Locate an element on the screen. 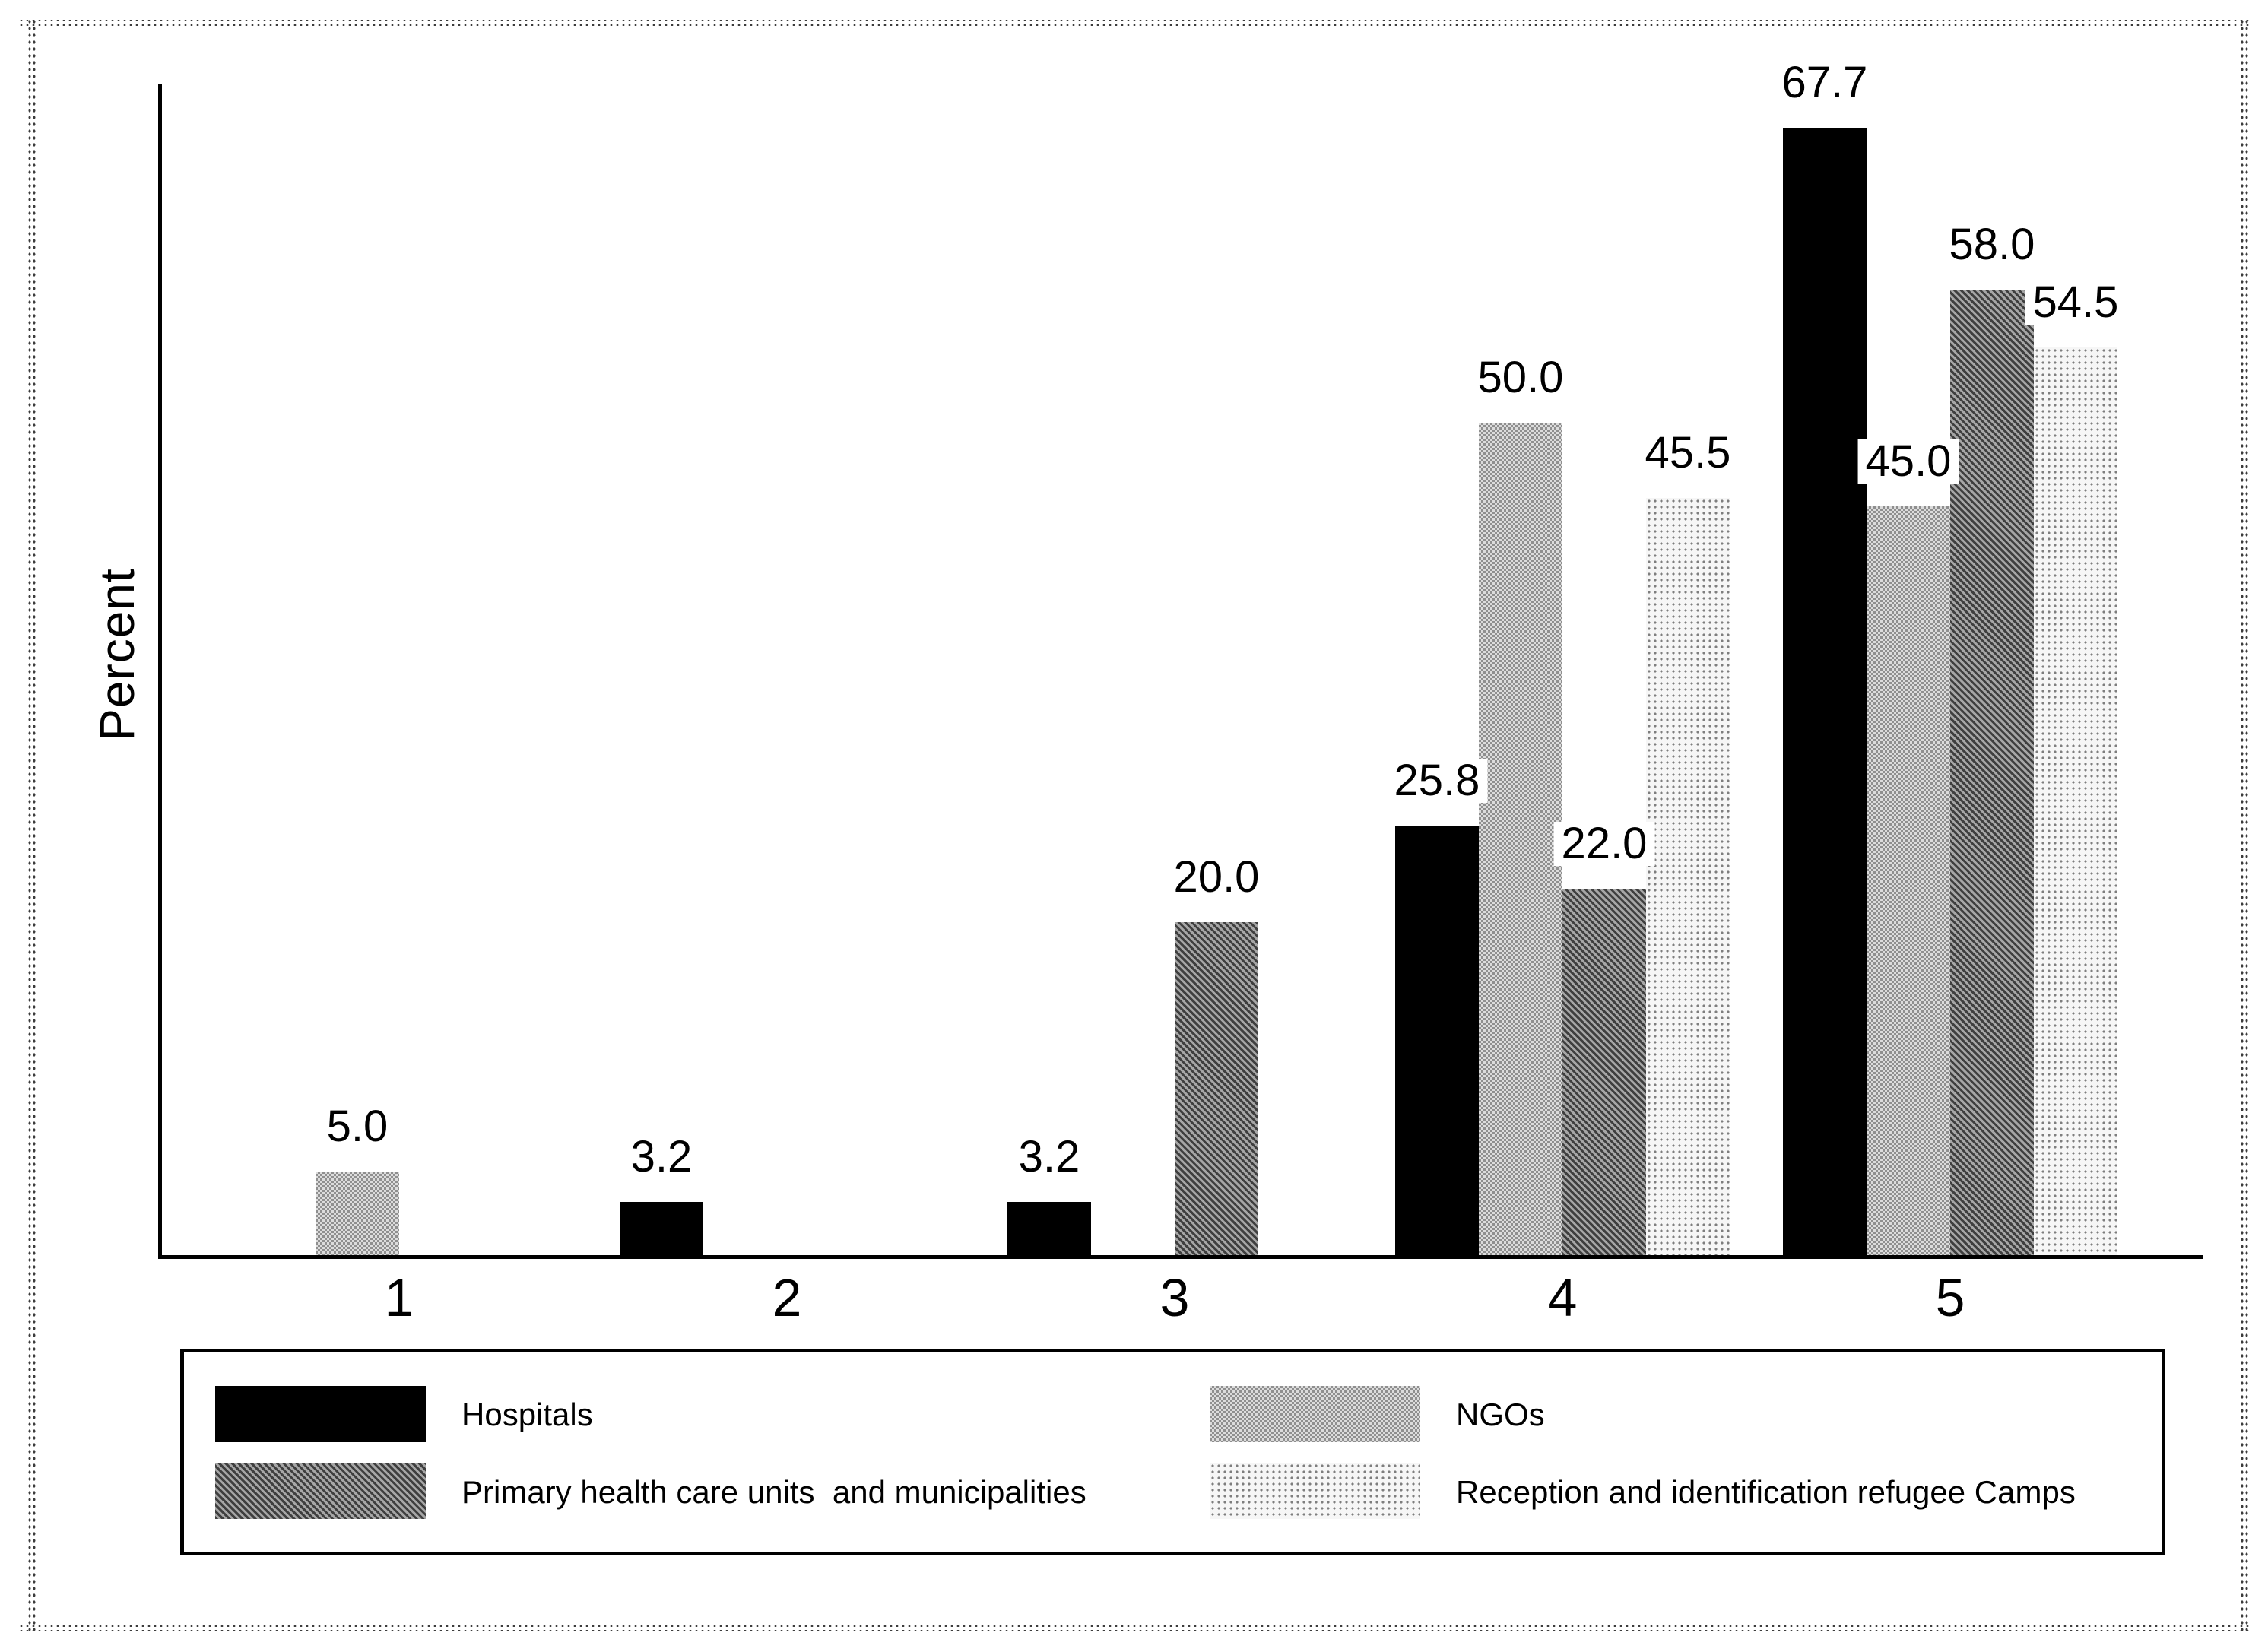  x-tick-label-4: 4 is located at coordinates (1562, 1297).